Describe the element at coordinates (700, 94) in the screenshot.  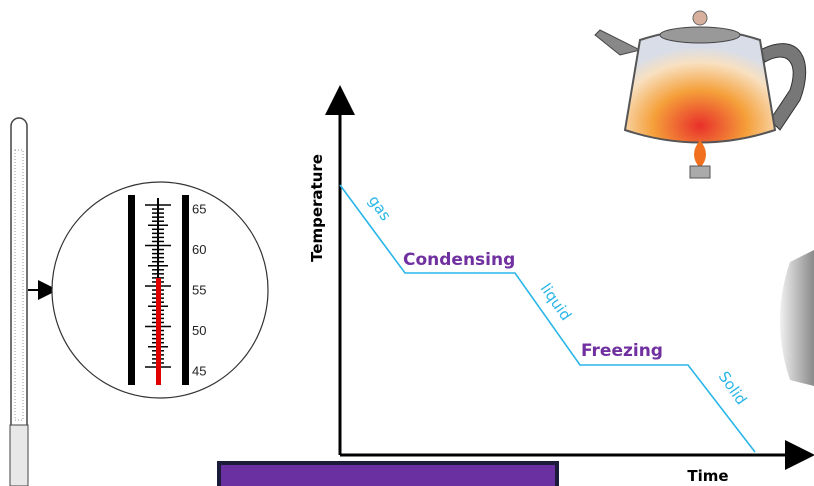
I see `kettle` at that location.